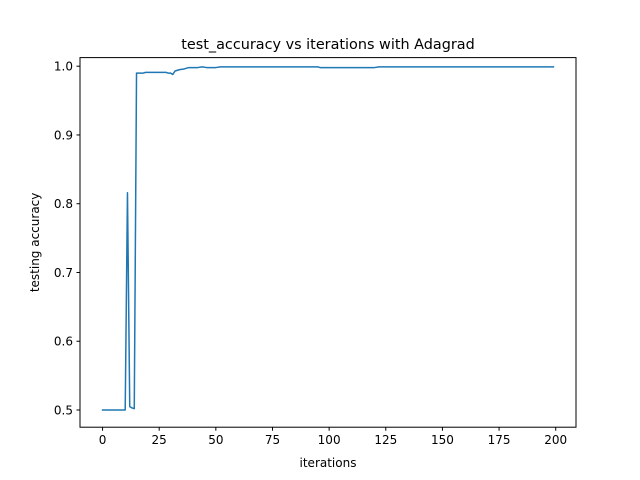  I want to click on chart-title: test_accuracy vs iterations with Adagrad, so click(327, 45).